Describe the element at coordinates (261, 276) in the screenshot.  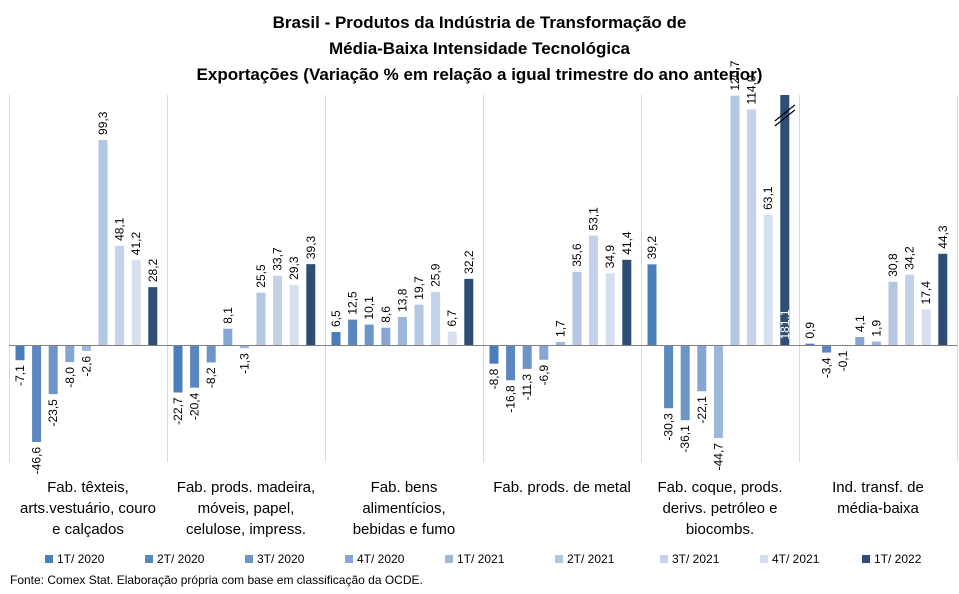
I see `value-label: 25,5` at that location.